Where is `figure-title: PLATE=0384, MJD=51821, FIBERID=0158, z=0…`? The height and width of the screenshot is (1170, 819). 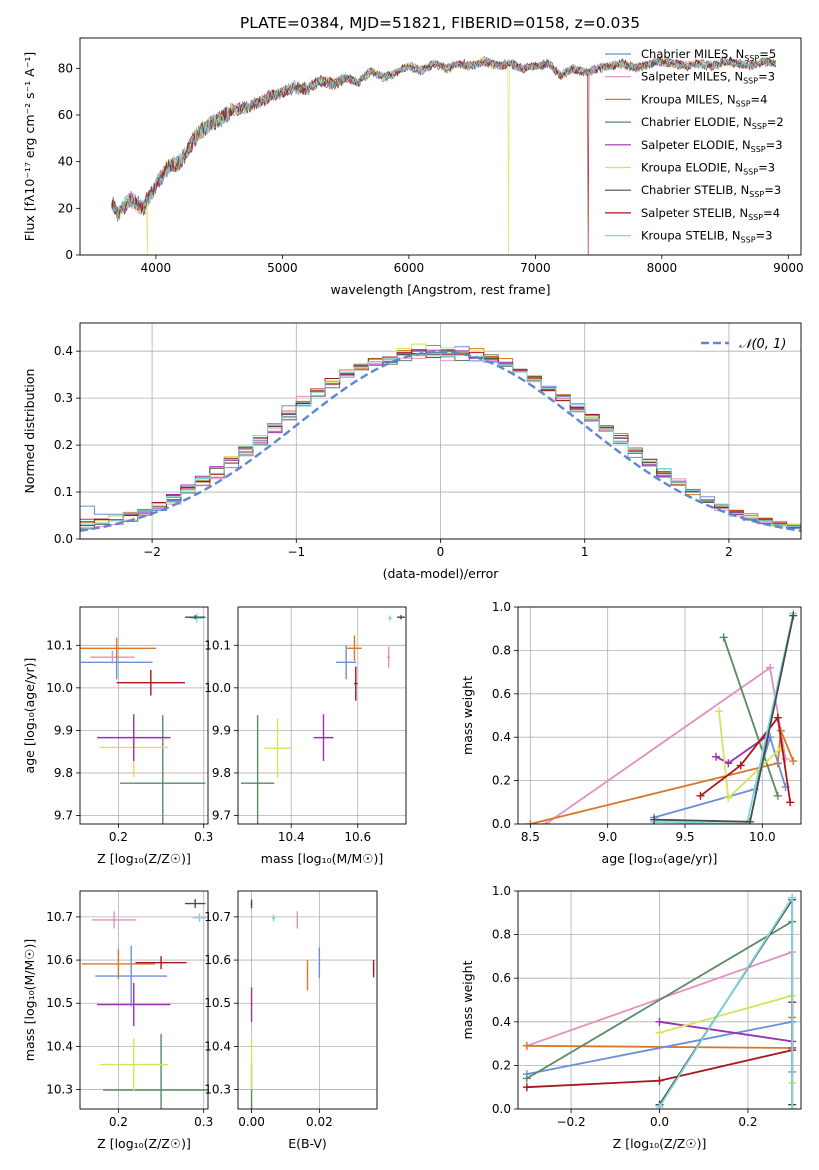 figure-title: PLATE=0384, MJD=51821, FIBERID=0158, z=0… is located at coordinates (440, 23).